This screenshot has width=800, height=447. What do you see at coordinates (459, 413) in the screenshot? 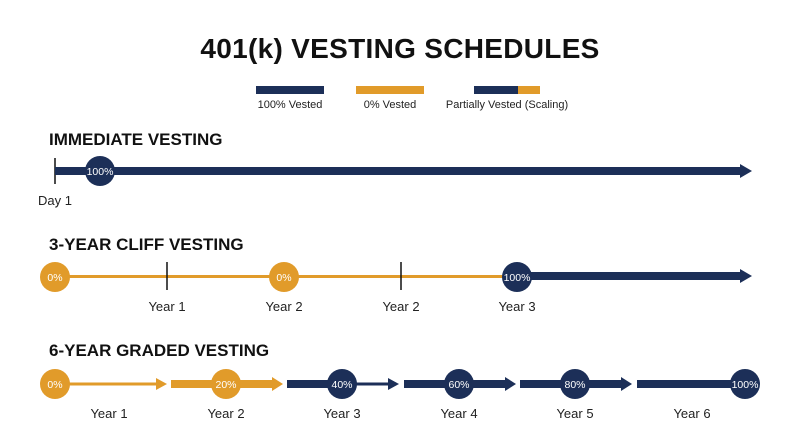
I see `graded-label-4: Year 4` at bounding box center [459, 413].